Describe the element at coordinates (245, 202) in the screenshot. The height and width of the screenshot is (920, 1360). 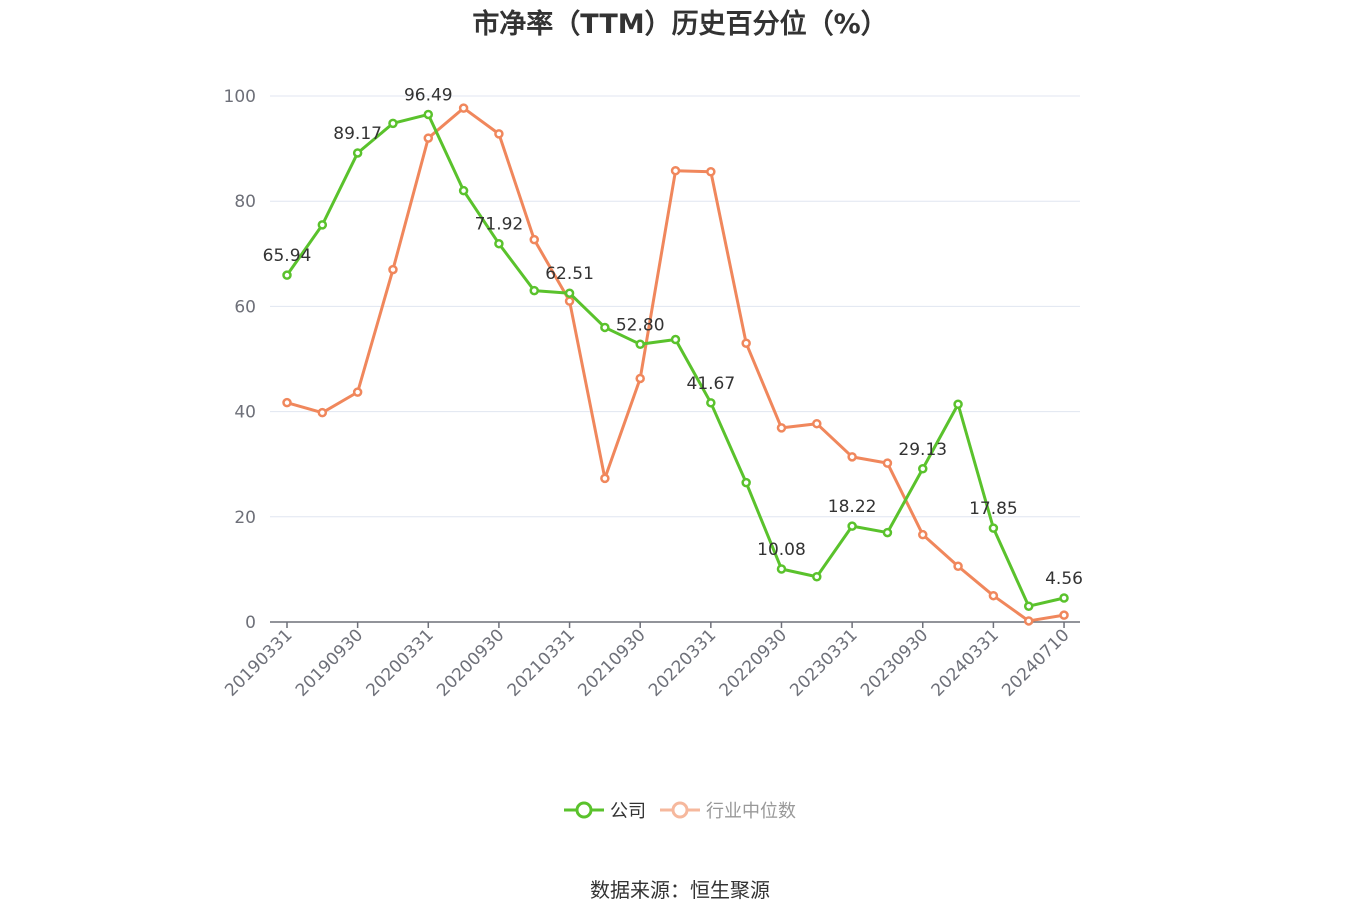
I see `y-tick-label: 80` at that location.